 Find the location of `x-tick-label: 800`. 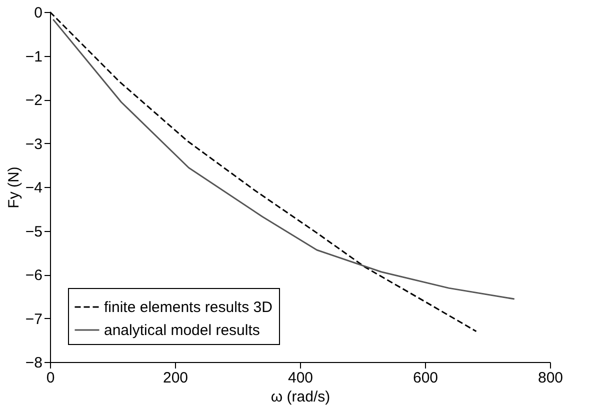

x-tick-label: 800 is located at coordinates (551, 378).